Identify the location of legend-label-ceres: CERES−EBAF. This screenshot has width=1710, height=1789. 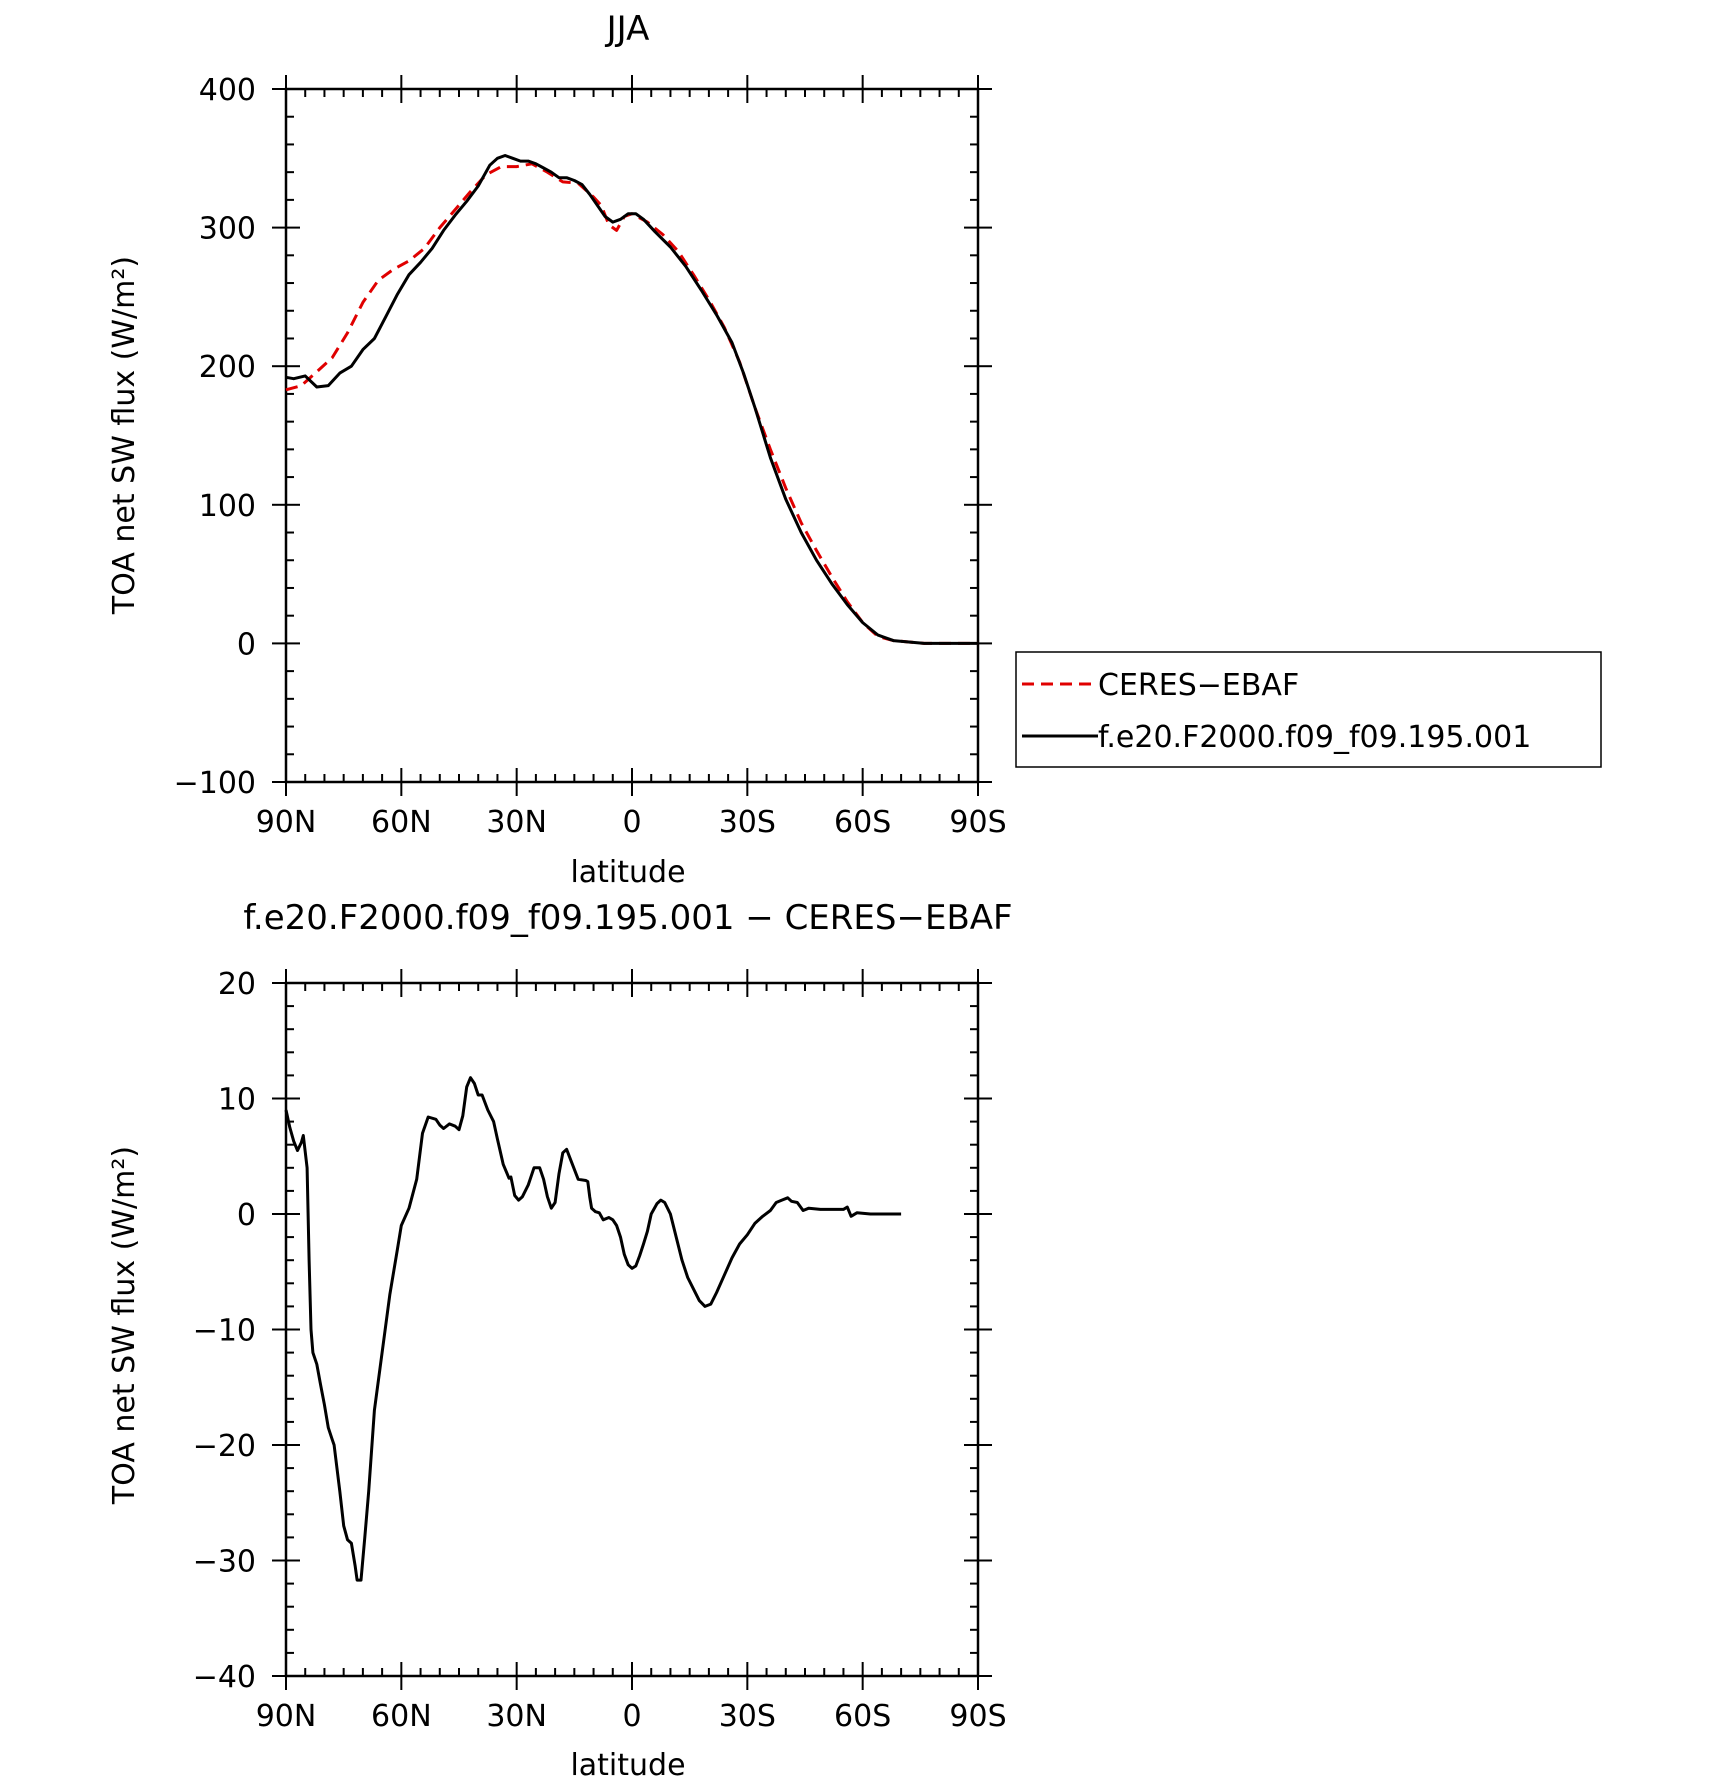
(1198, 685).